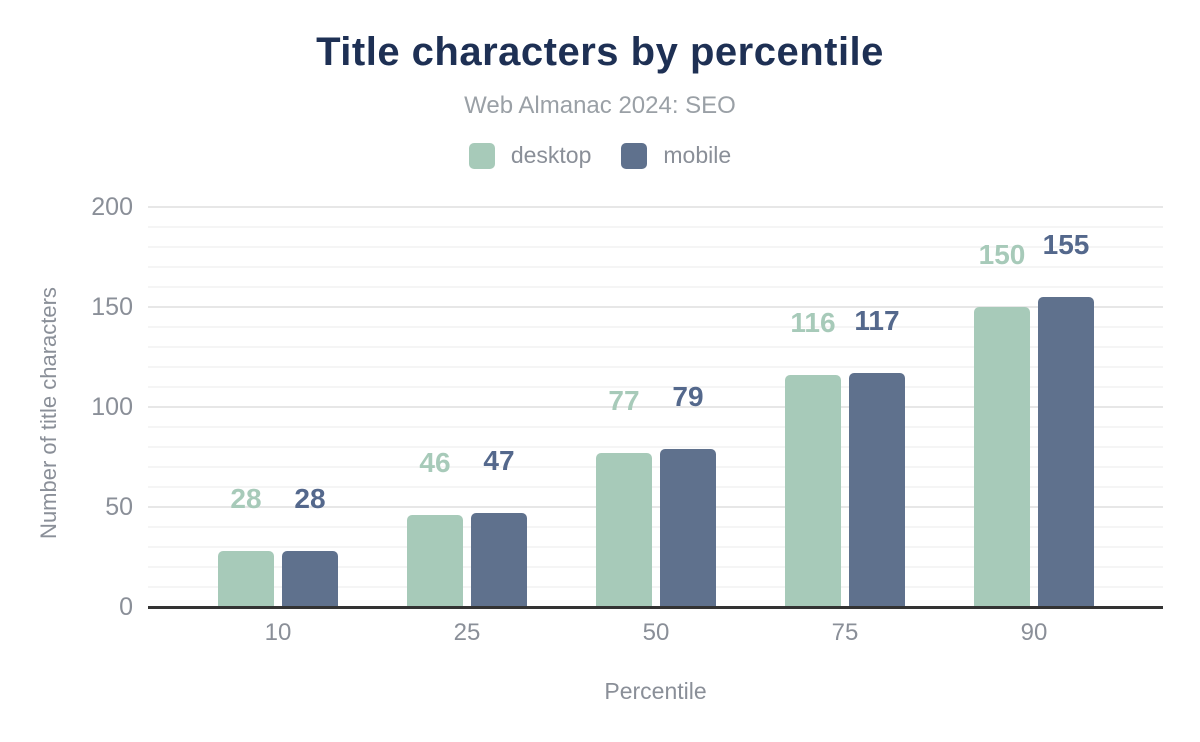  I want to click on y-tick-label-100: 100, so click(112, 407).